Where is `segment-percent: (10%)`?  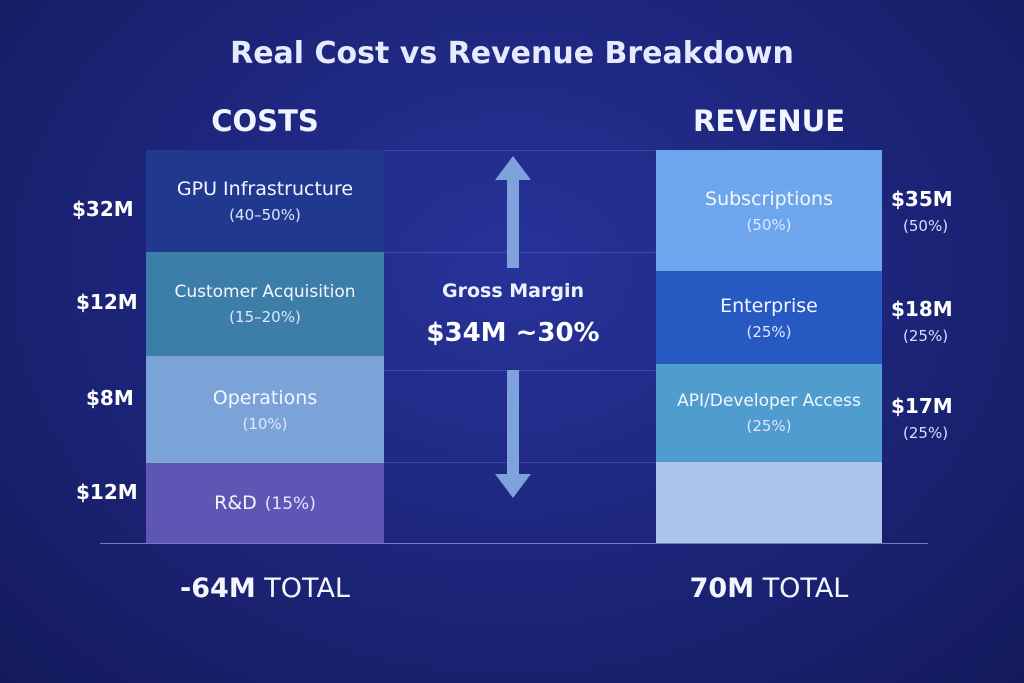 segment-percent: (10%) is located at coordinates (265, 423).